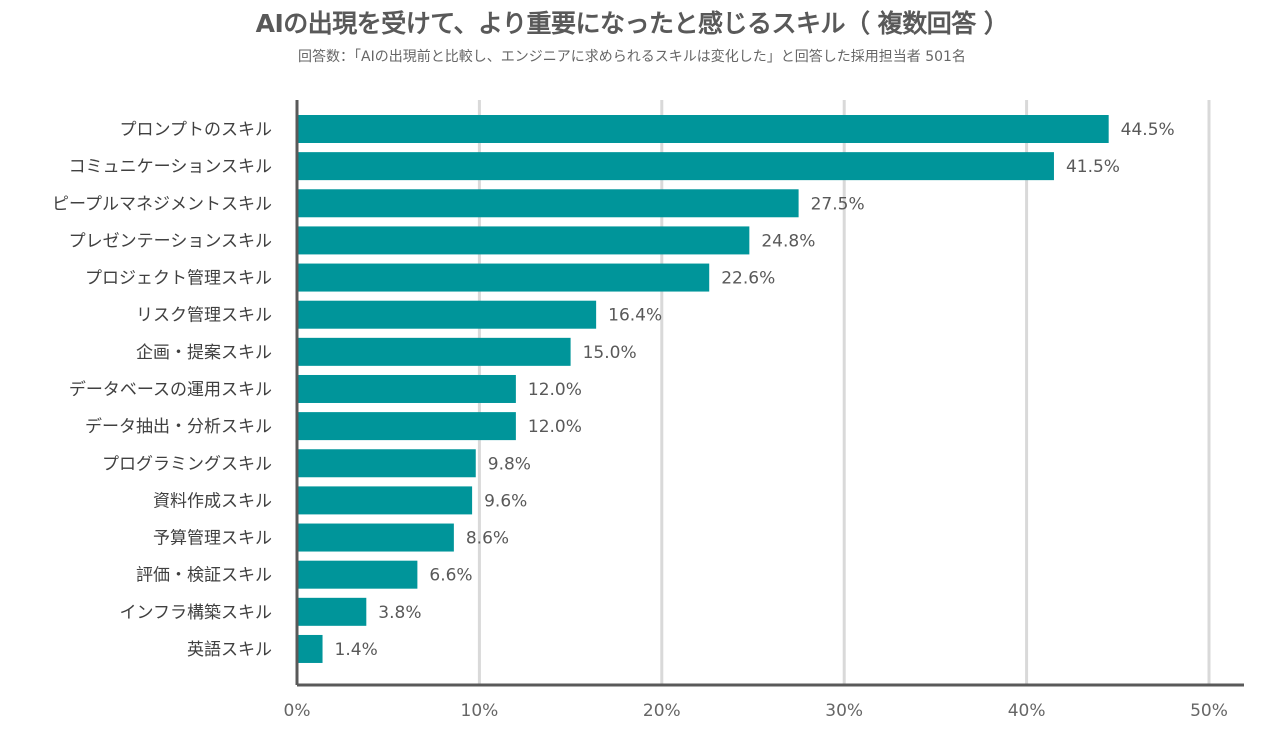 This screenshot has width=1264, height=730. Describe the element at coordinates (196, 613) in the screenshot. I see `category-label: インフラ構築スキル` at that location.